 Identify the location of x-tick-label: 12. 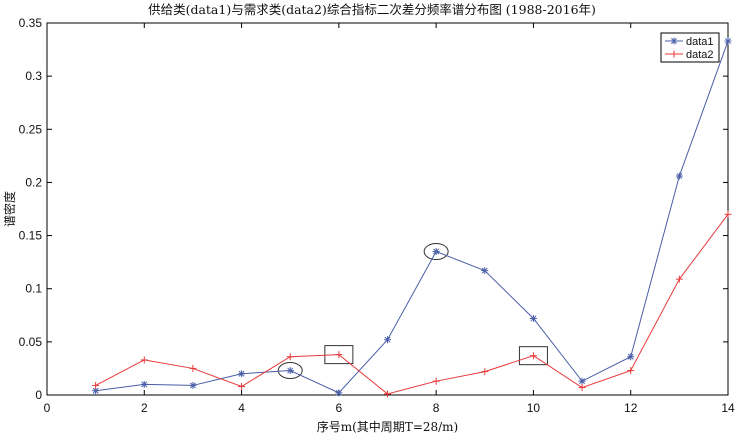
(631, 408).